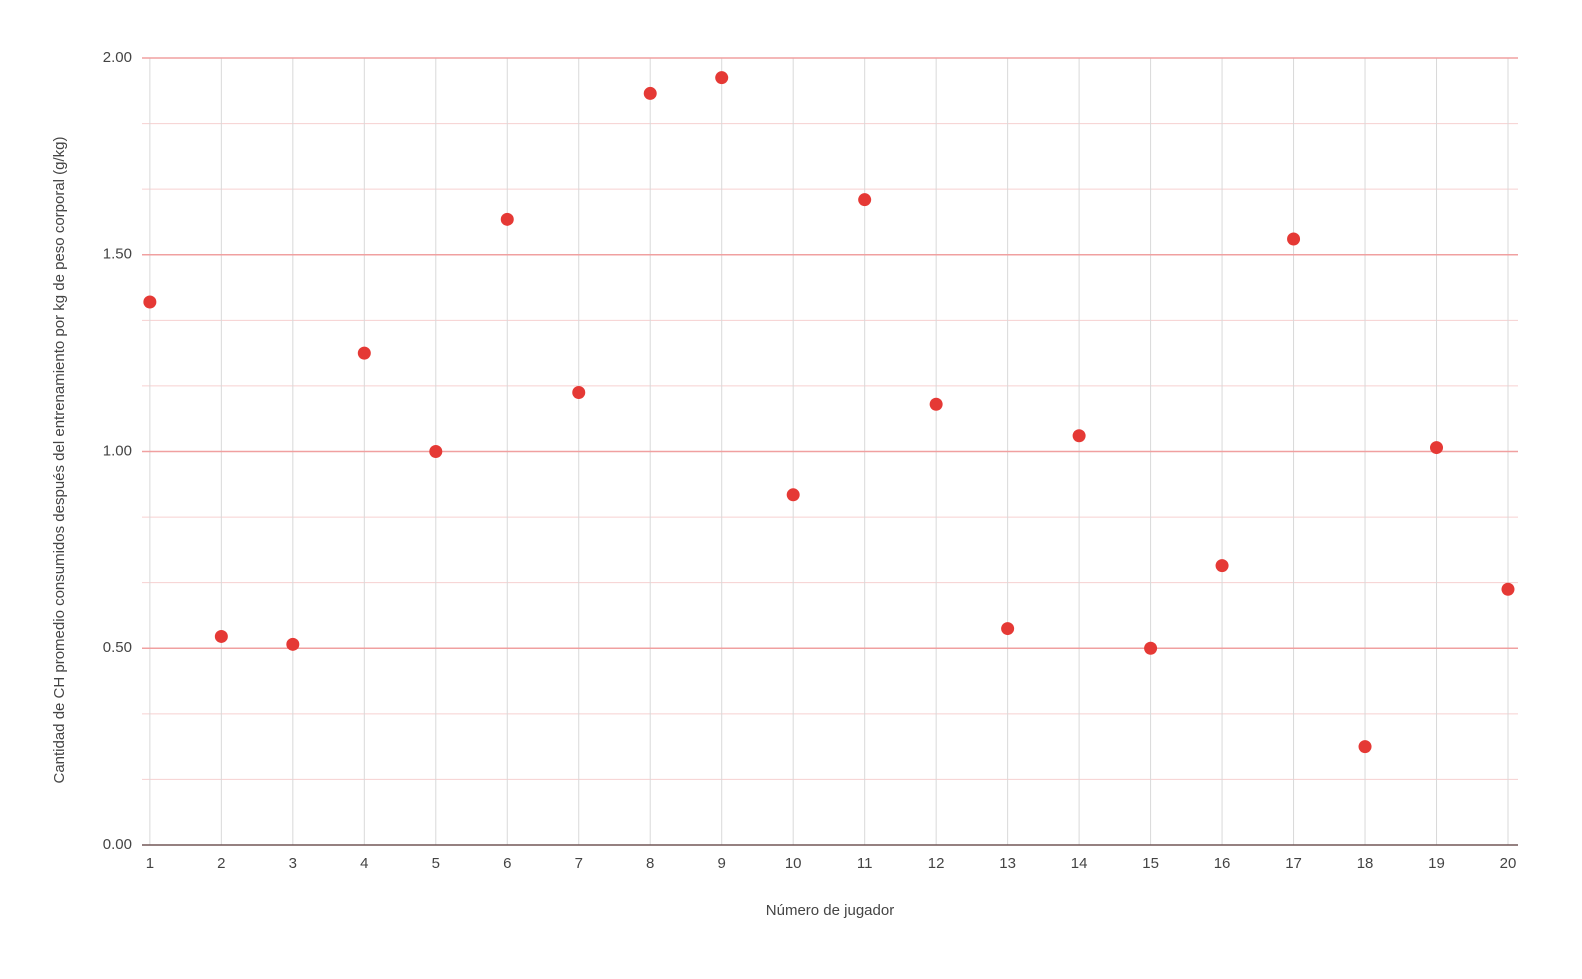  Describe the element at coordinates (722, 863) in the screenshot. I see `x-tick-label: 9` at that location.